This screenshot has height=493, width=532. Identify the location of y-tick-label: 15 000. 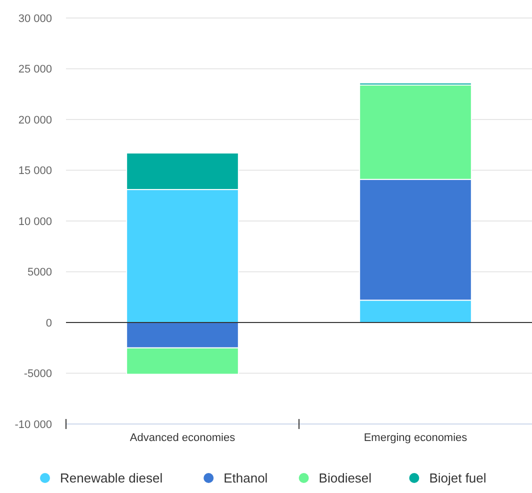
(35, 171).